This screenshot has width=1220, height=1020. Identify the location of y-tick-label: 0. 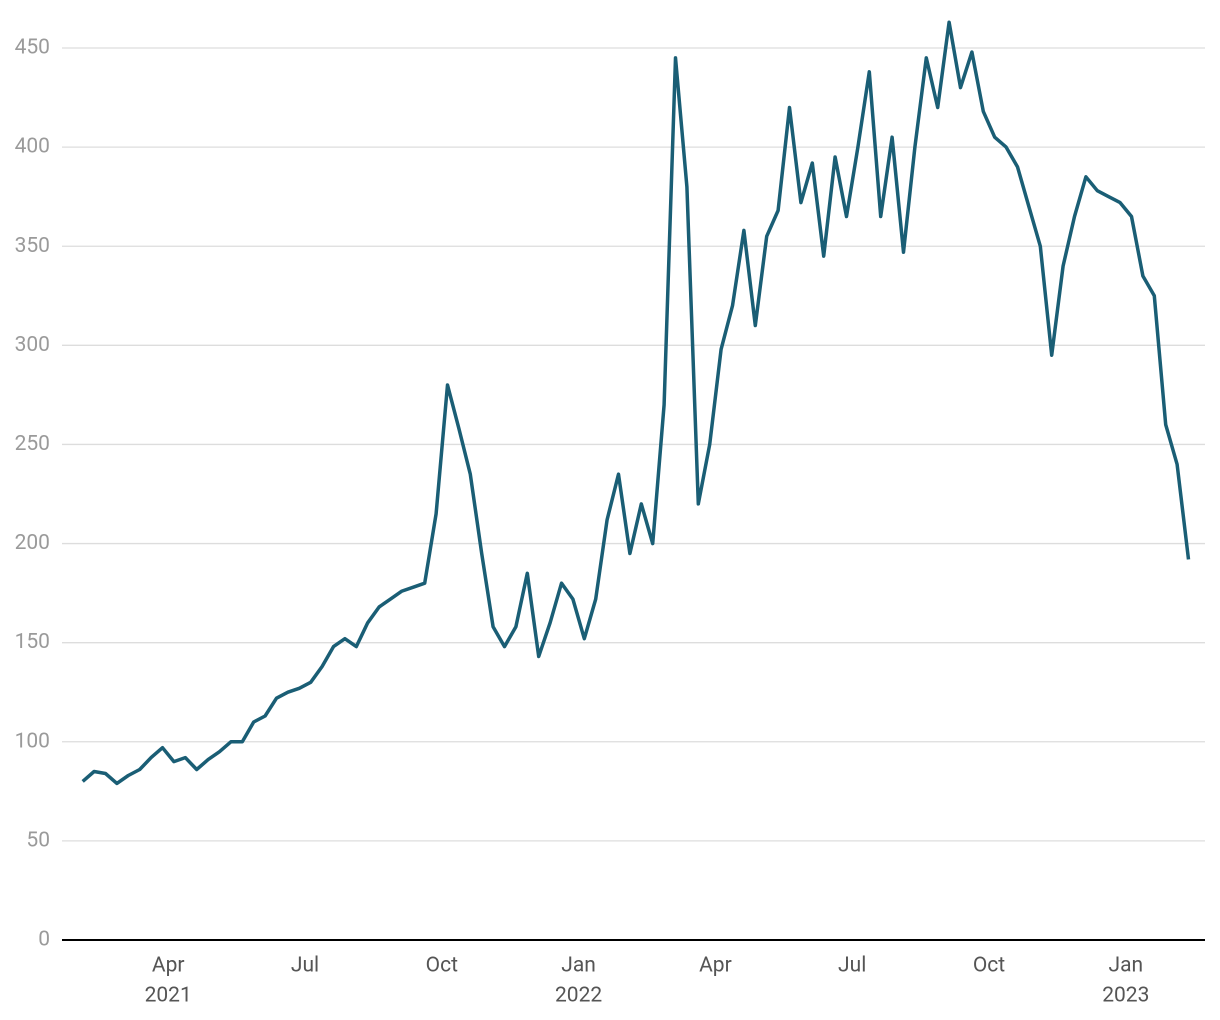
(44, 940).